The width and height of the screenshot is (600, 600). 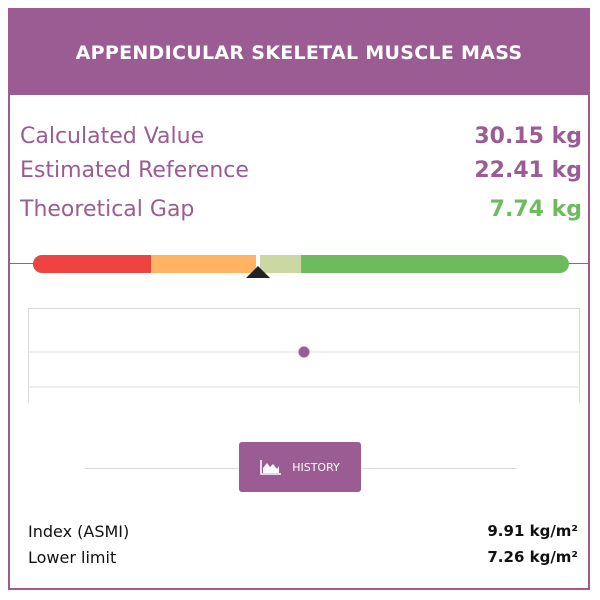 I want to click on area-chart-icon, so click(x=271, y=467).